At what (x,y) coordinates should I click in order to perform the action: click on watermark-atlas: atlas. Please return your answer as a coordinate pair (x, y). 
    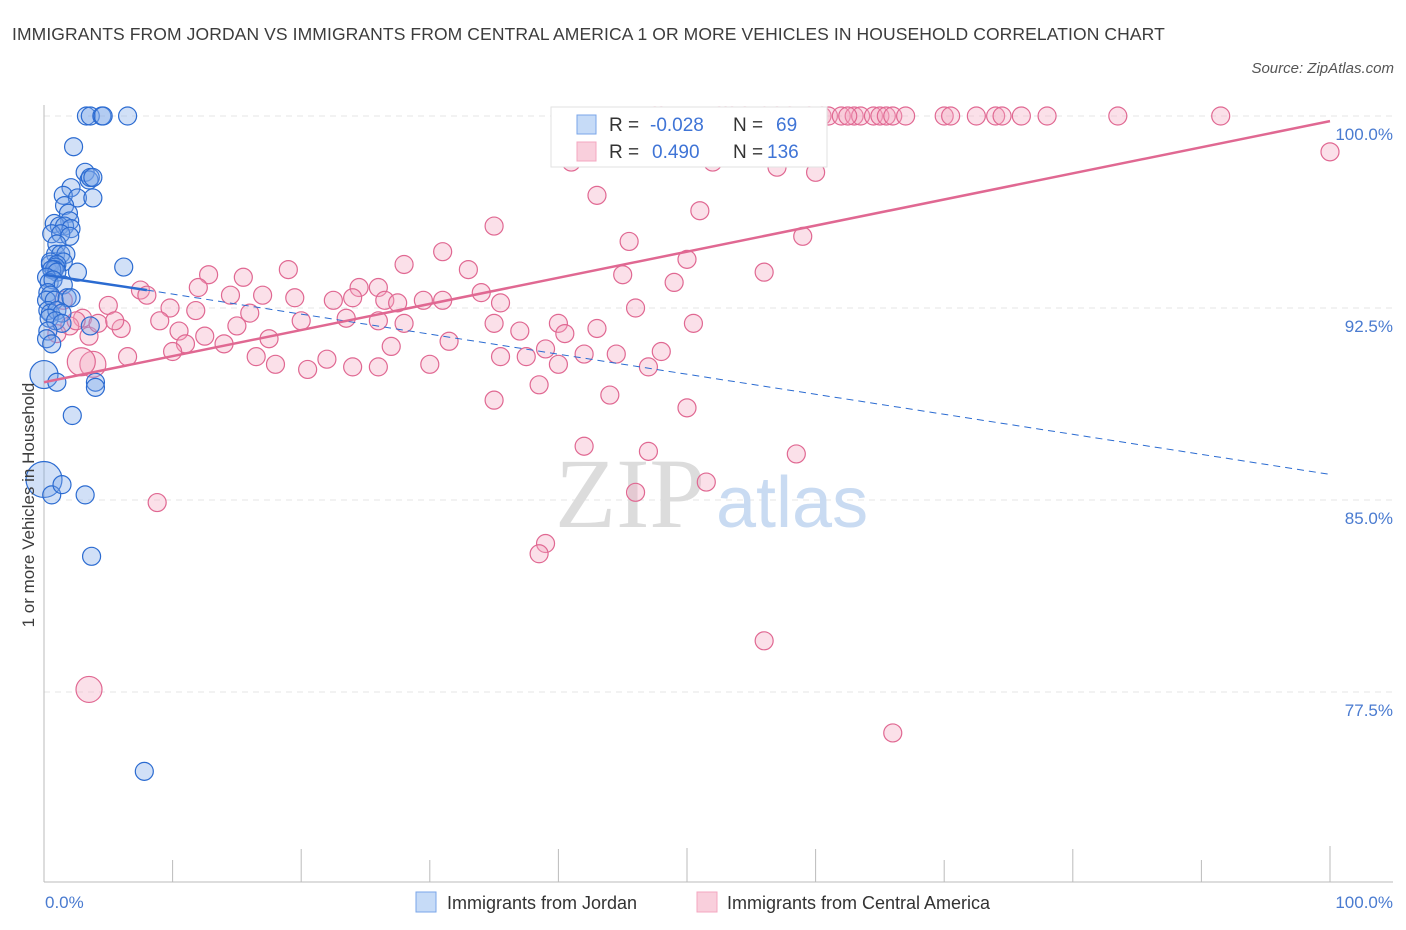
    Looking at the image, I should click on (792, 503).